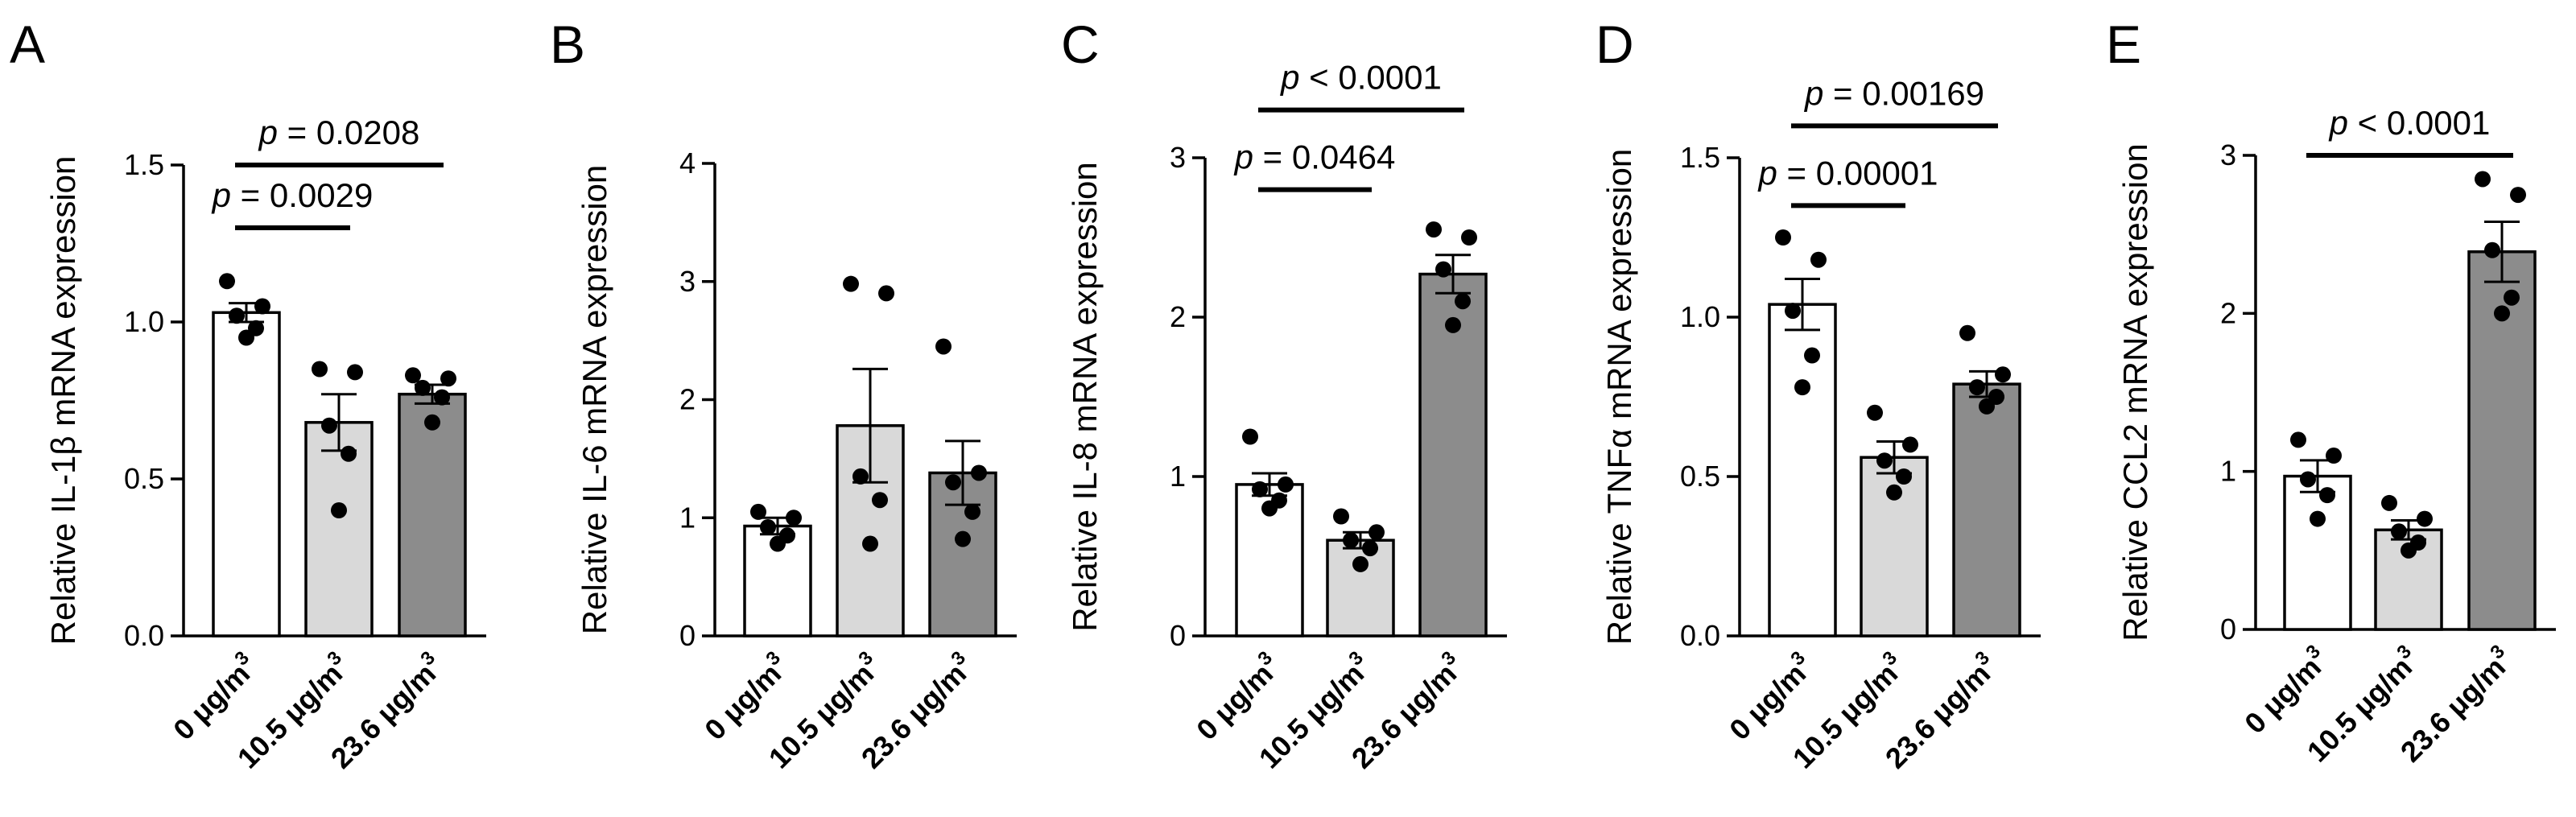 This screenshot has height=817, width=2576. Describe the element at coordinates (27, 44) in the screenshot. I see `panel-a-letter: A` at that location.